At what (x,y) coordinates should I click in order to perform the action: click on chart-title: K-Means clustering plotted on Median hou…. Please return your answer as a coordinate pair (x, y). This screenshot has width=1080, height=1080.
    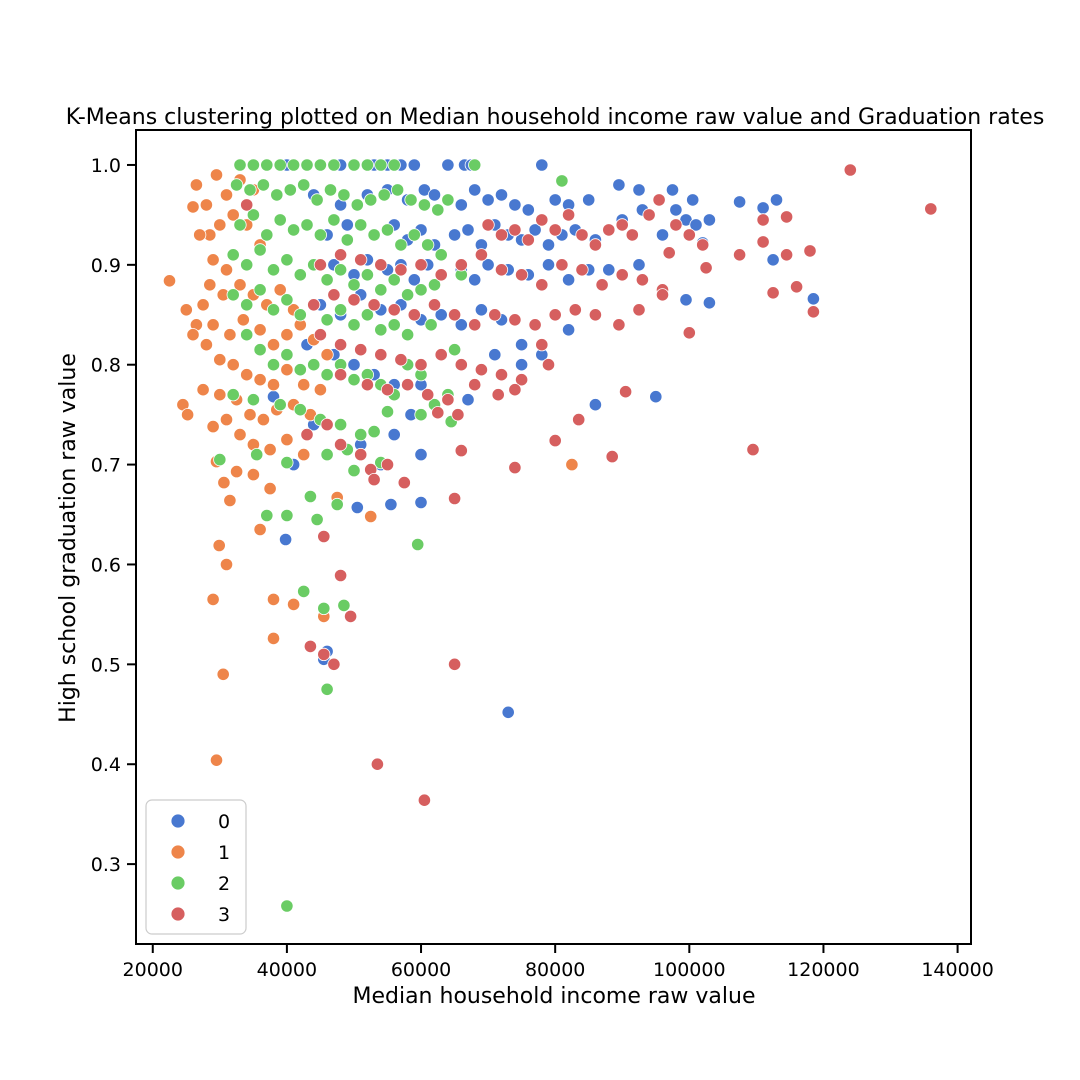
    Looking at the image, I should click on (555, 117).